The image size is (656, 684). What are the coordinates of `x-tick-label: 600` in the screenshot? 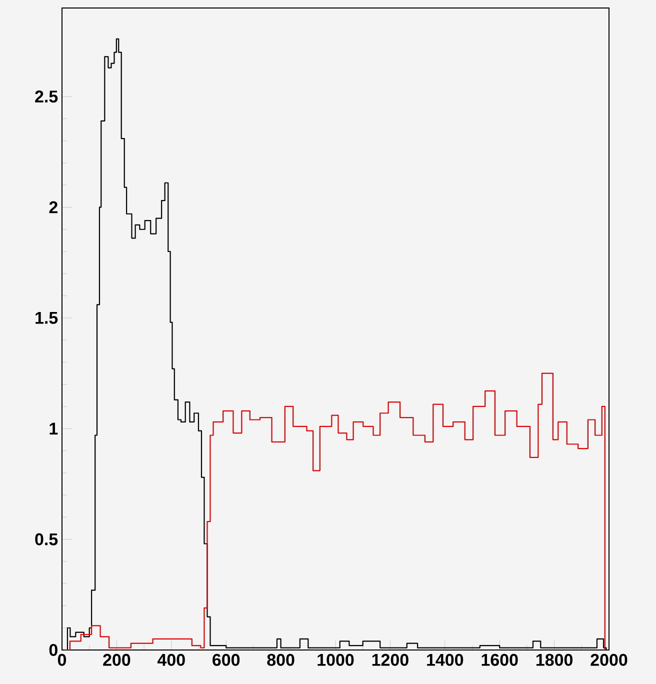 It's located at (226, 660).